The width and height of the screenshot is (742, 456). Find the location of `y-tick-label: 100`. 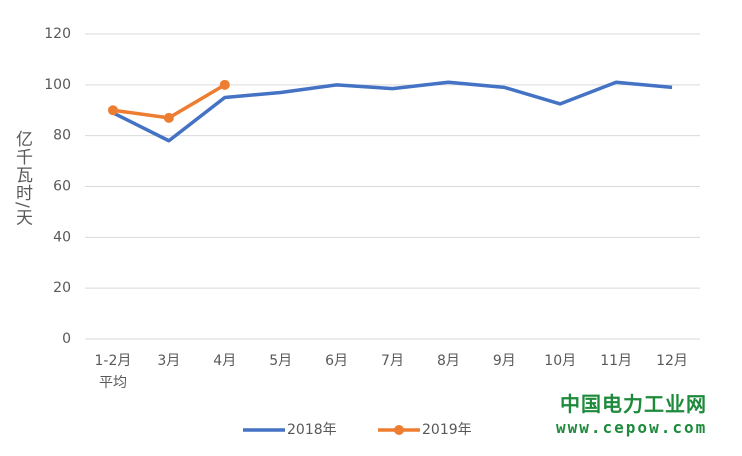

y-tick-label: 100 is located at coordinates (57, 85).